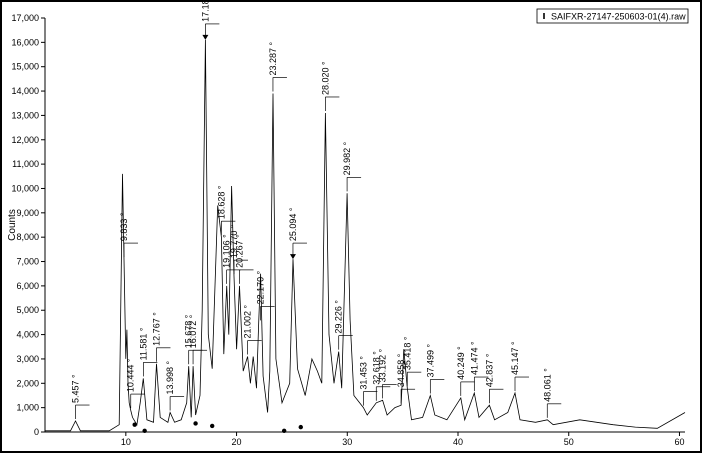  Describe the element at coordinates (325, 78) in the screenshot. I see `peak-label-text: 28.020 °` at that location.